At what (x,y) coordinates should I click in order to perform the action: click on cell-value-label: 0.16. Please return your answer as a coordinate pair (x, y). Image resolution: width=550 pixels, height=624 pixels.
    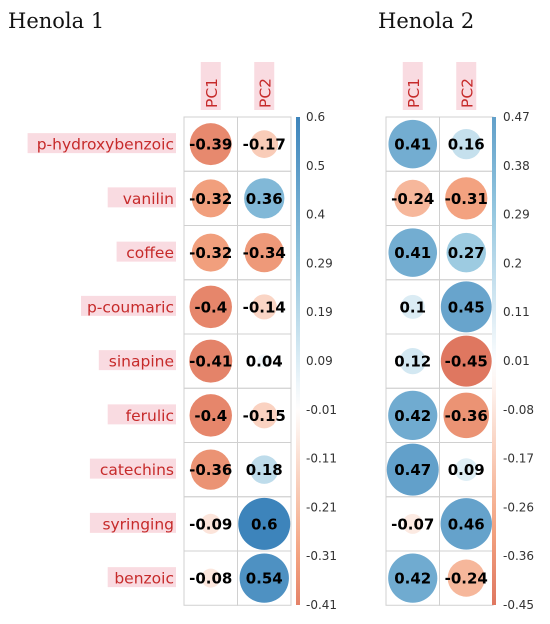
    Looking at the image, I should click on (466, 145).